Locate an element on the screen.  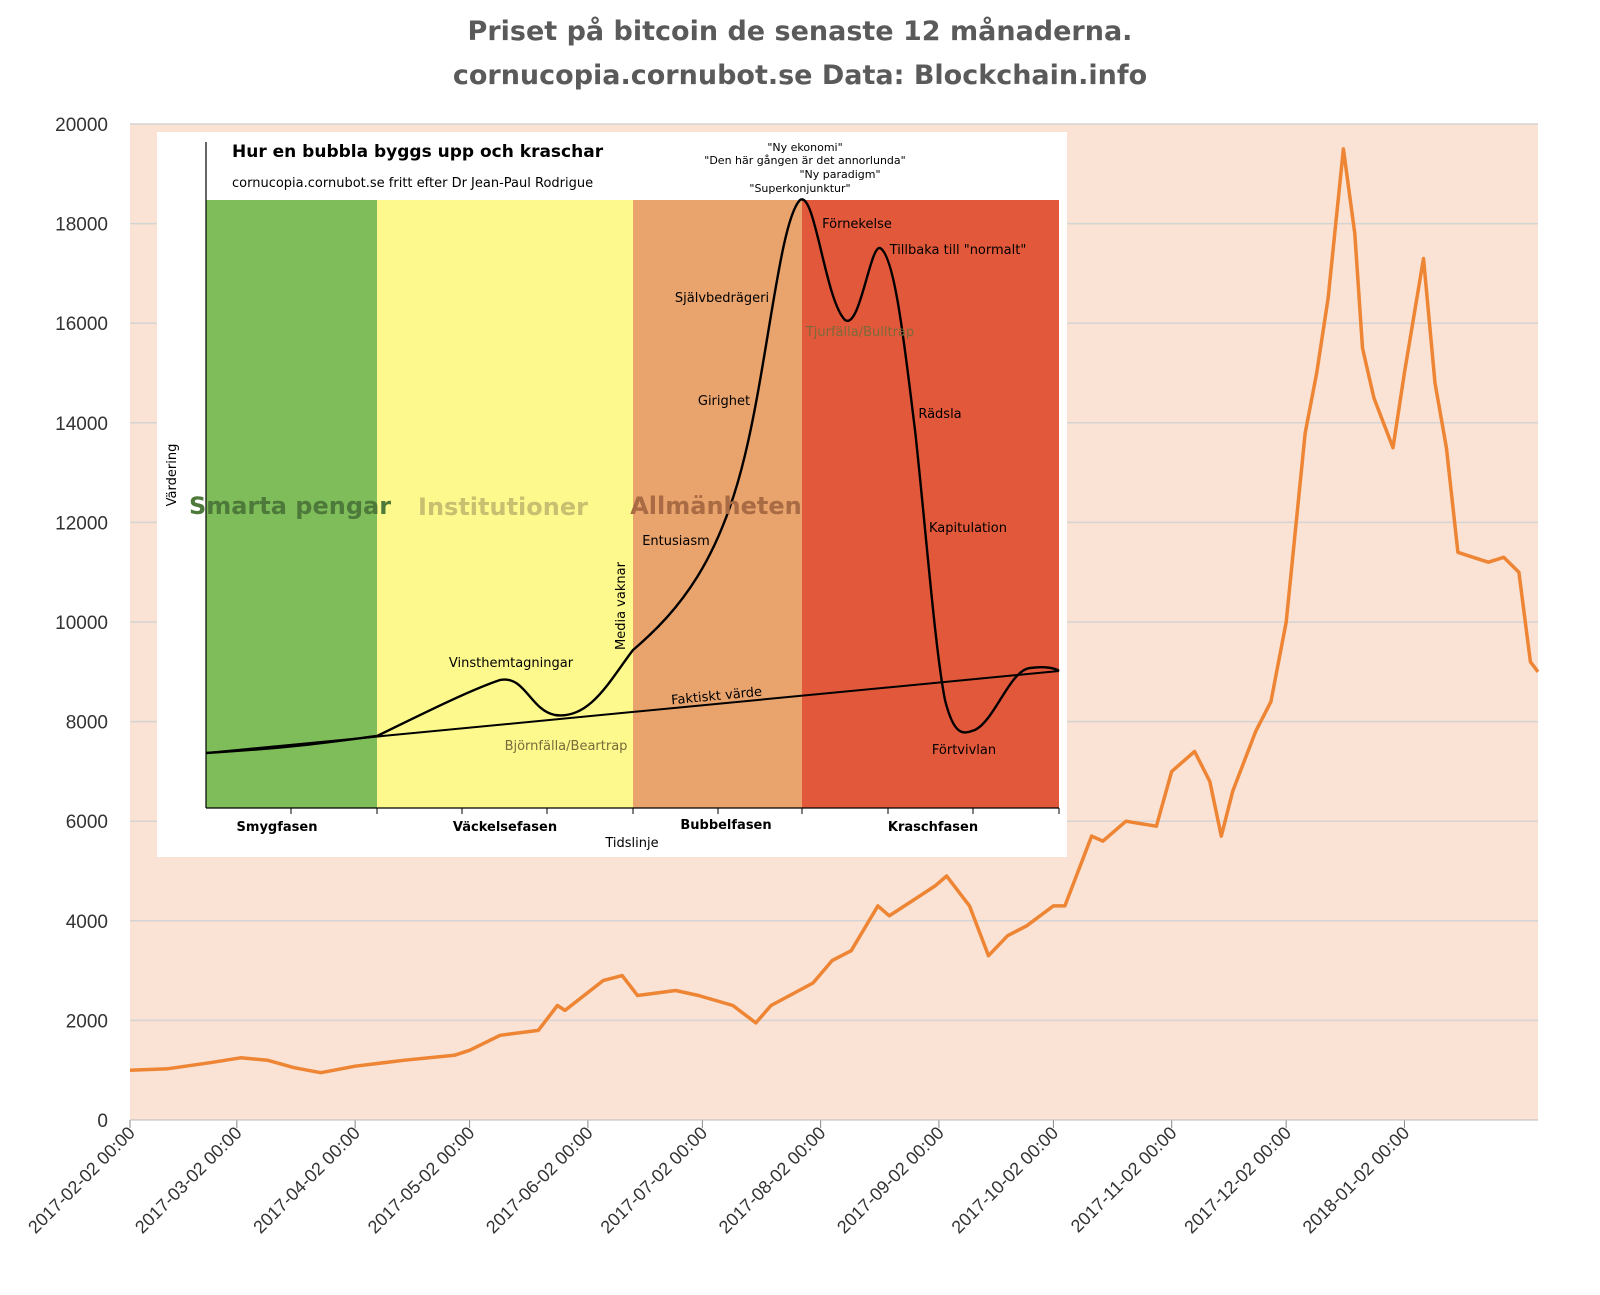
label-capitulation: Kapitulation is located at coordinates (968, 528).